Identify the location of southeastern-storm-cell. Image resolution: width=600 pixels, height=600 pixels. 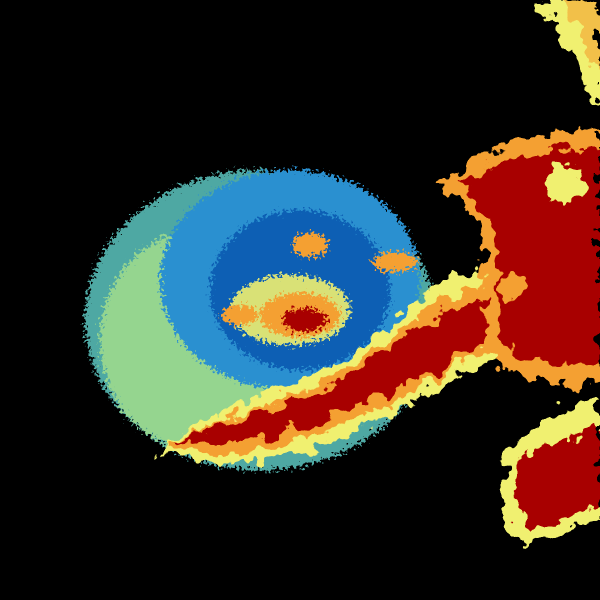
(551, 472).